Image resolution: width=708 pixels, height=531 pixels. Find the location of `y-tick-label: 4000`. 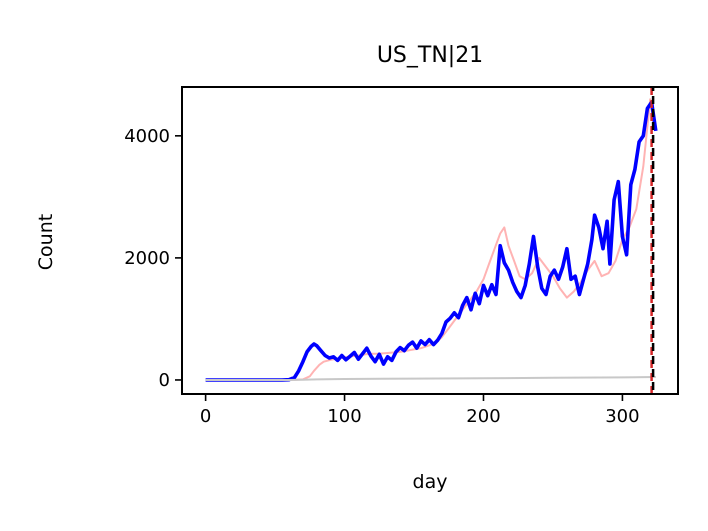

y-tick-label: 4000 is located at coordinates (147, 136).